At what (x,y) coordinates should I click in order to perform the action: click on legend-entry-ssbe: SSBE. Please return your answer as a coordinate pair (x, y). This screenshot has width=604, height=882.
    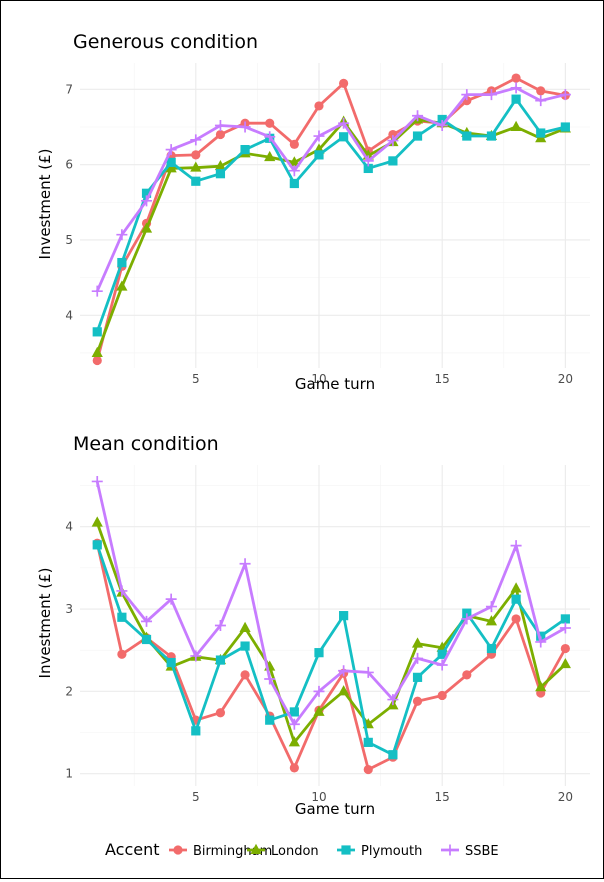
    Looking at the image, I should click on (470, 851).